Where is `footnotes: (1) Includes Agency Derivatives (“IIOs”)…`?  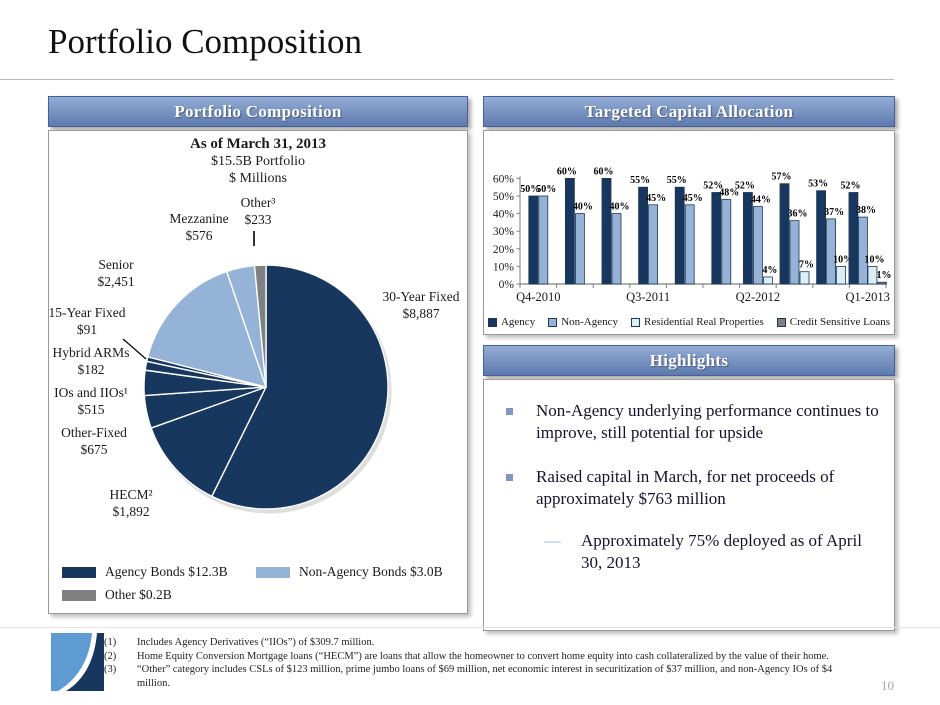 footnotes: (1) Includes Agency Derivatives (“IIOs”)… is located at coordinates (478, 663).